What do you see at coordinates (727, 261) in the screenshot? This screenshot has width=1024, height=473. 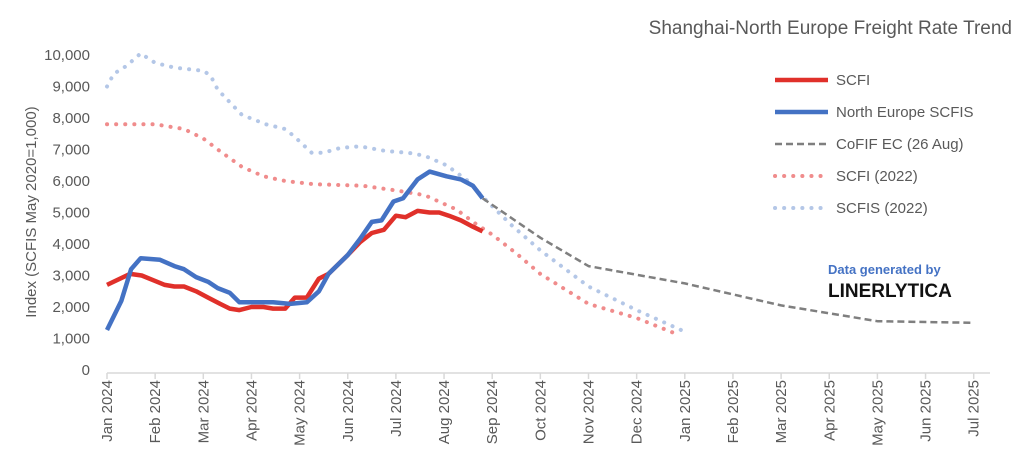 I see `series-line-cofif-ec-26-aug-` at bounding box center [727, 261].